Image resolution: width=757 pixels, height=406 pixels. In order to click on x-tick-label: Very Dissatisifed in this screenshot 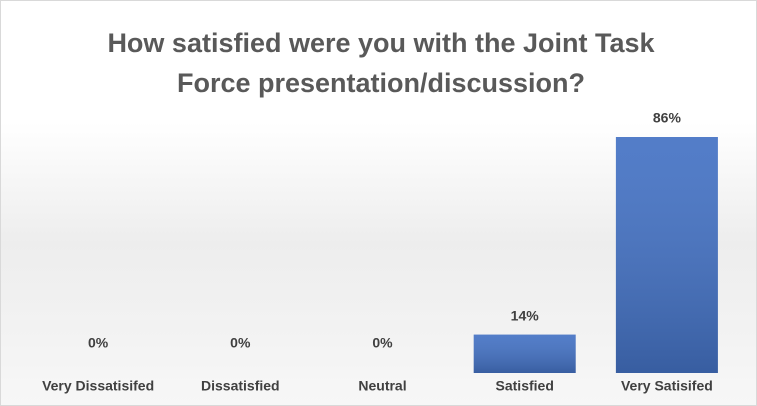, I will do `click(98, 386)`.